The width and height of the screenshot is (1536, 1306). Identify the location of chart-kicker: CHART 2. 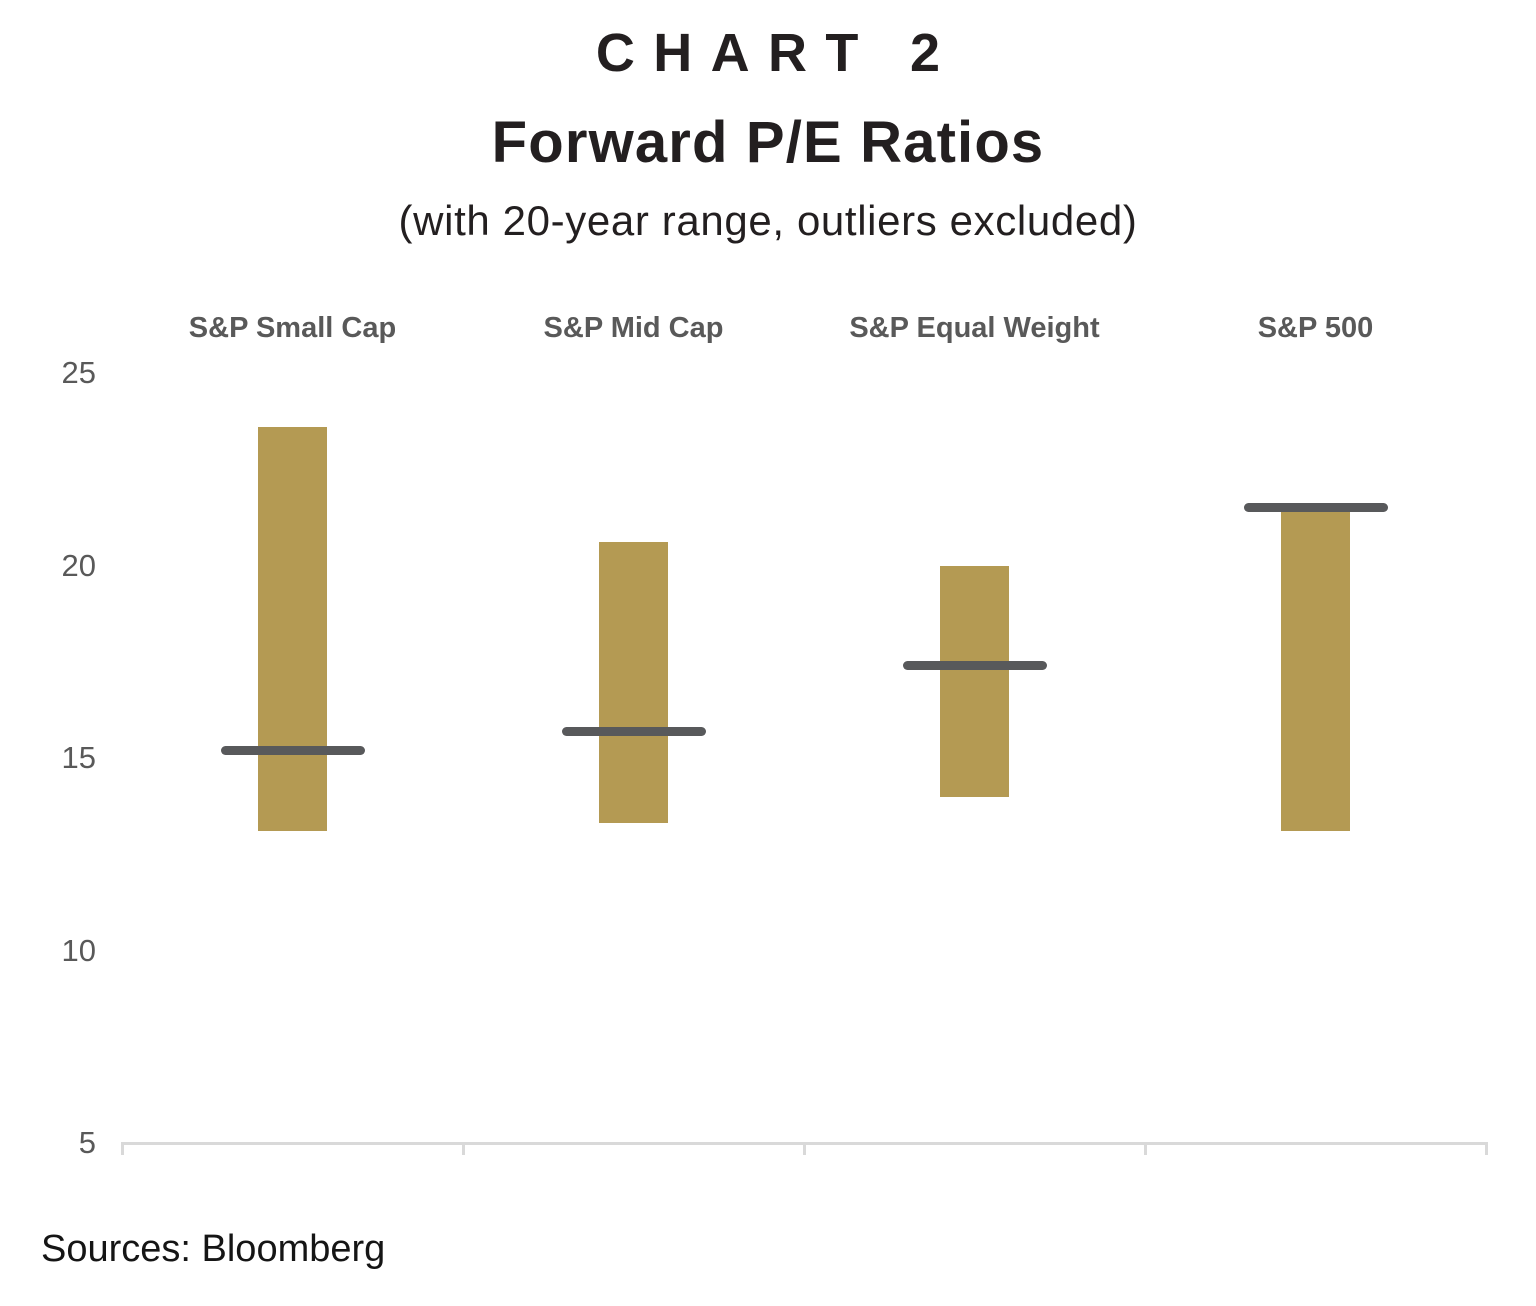
(777, 53).